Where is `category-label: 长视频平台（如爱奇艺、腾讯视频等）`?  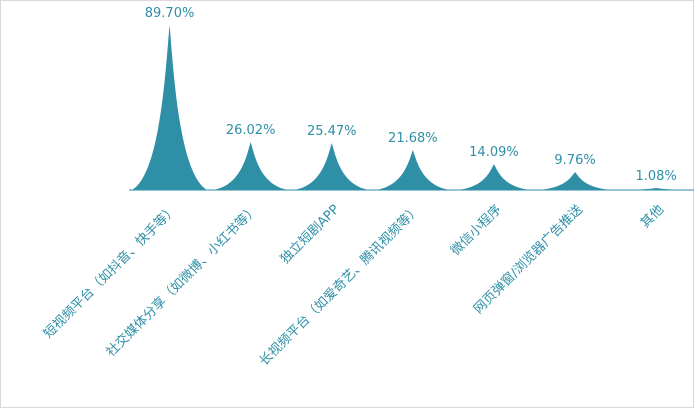 category-label: 长视频平台（如爱奇艺、腾讯视频等） is located at coordinates (340, 286).